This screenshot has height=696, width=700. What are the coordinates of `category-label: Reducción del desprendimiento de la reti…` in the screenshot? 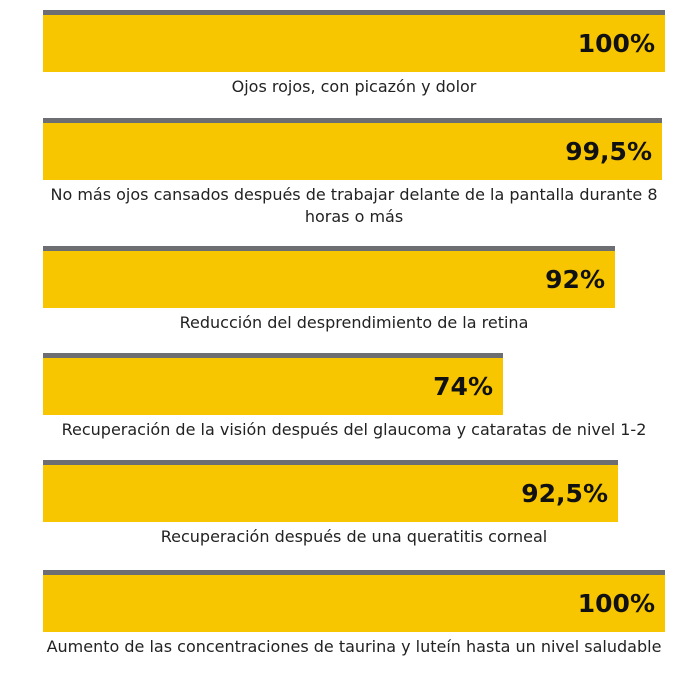 It's located at (354, 322).